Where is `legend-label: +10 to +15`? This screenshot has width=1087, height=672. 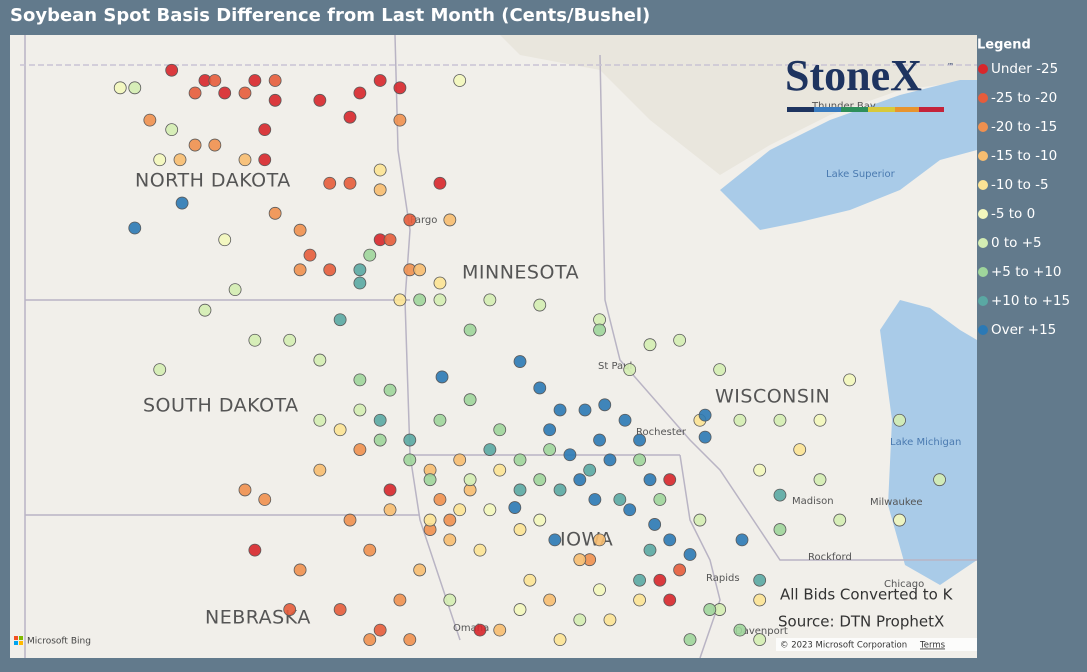
legend-label: +10 to +15 is located at coordinates (1030, 301).